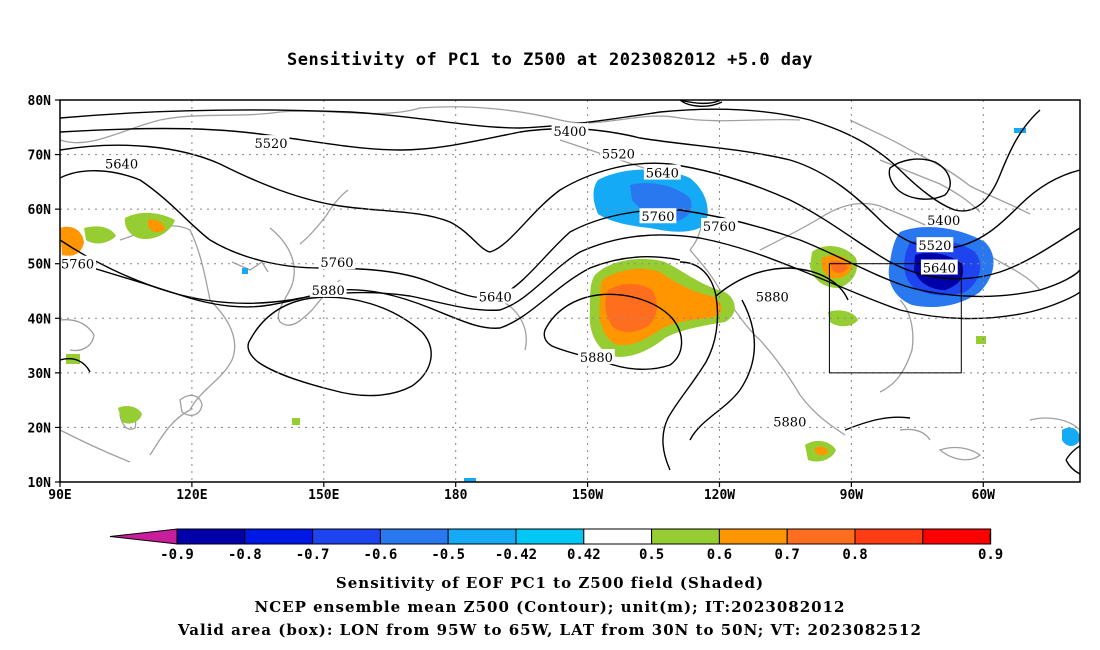 Image resolution: width=1100 pixels, height=650 pixels. I want to click on lon-label: 180, so click(456, 495).